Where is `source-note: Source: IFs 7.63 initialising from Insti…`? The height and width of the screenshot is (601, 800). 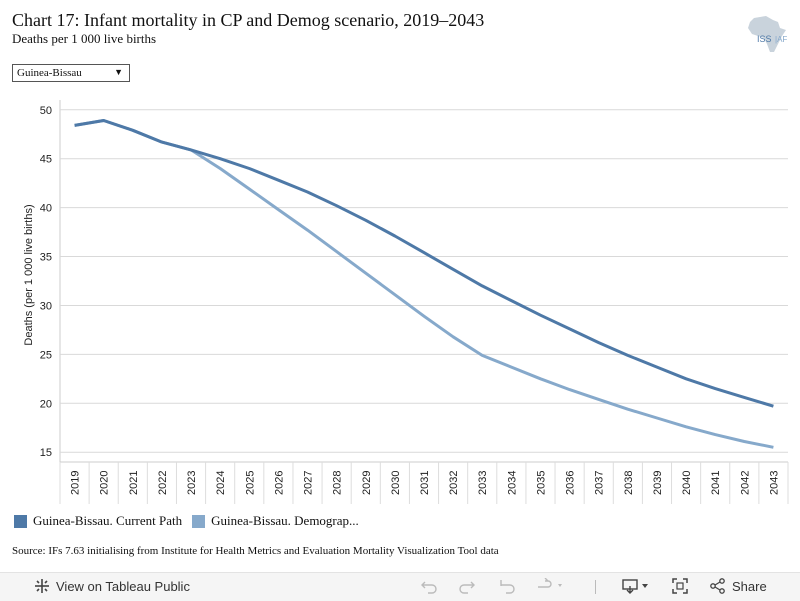
source-note: Source: IFs 7.63 initialising from Insti… is located at coordinates (255, 551).